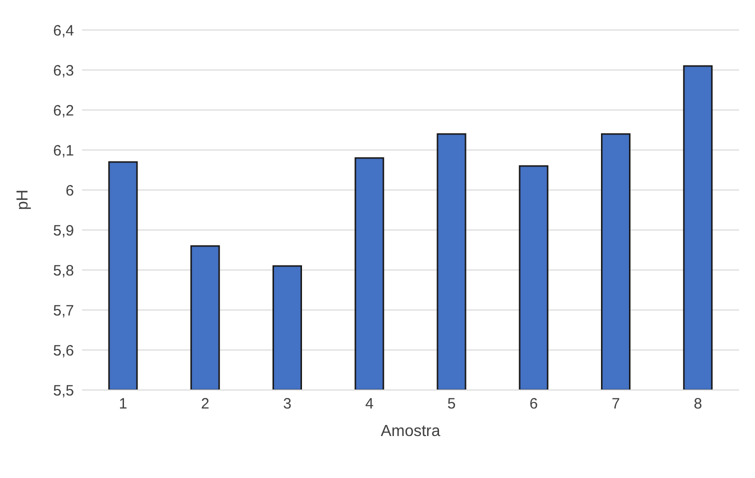  Describe the element at coordinates (616, 404) in the screenshot. I see `x-tick-label: 7` at that location.